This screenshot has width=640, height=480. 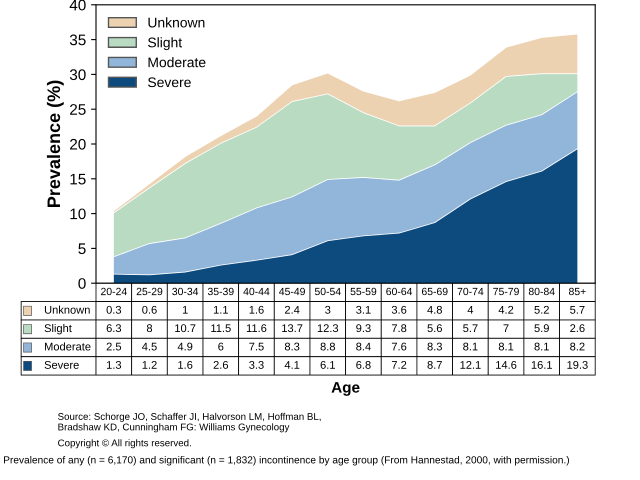 I want to click on y-tick-label: 30, so click(x=78, y=74).